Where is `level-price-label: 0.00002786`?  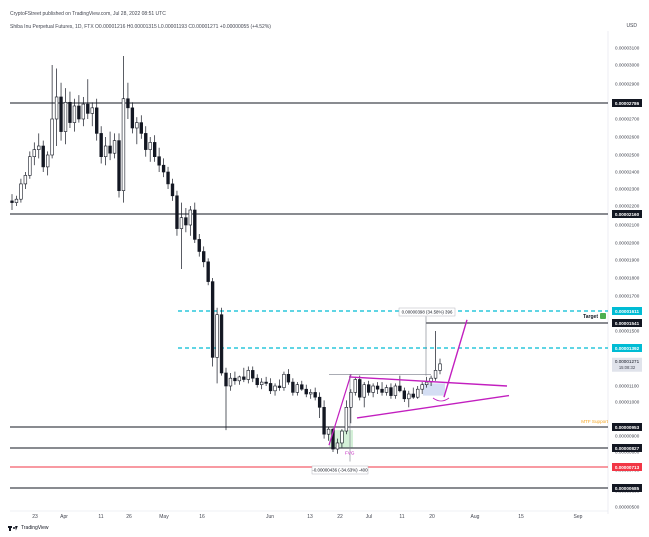
level-price-label: 0.00002786 is located at coordinates (627, 103).